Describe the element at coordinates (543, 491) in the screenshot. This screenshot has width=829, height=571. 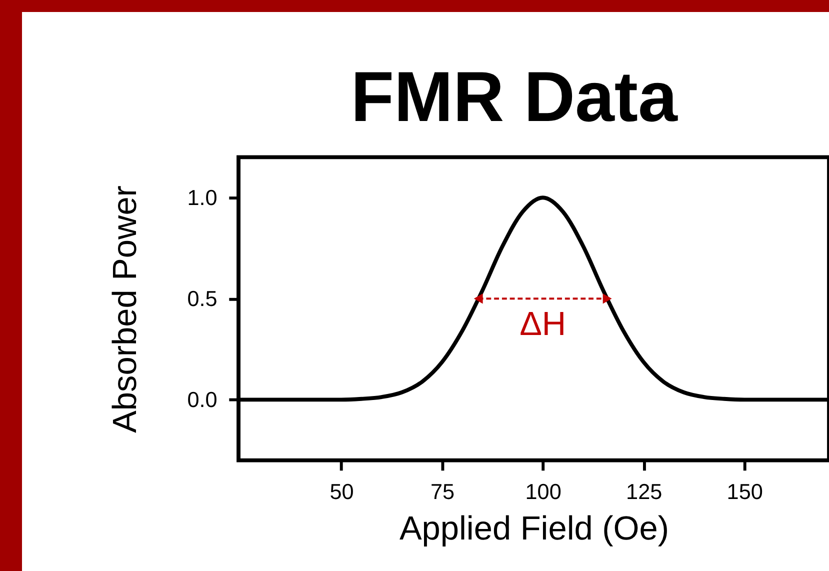
I see `x-tick-label: 100` at that location.